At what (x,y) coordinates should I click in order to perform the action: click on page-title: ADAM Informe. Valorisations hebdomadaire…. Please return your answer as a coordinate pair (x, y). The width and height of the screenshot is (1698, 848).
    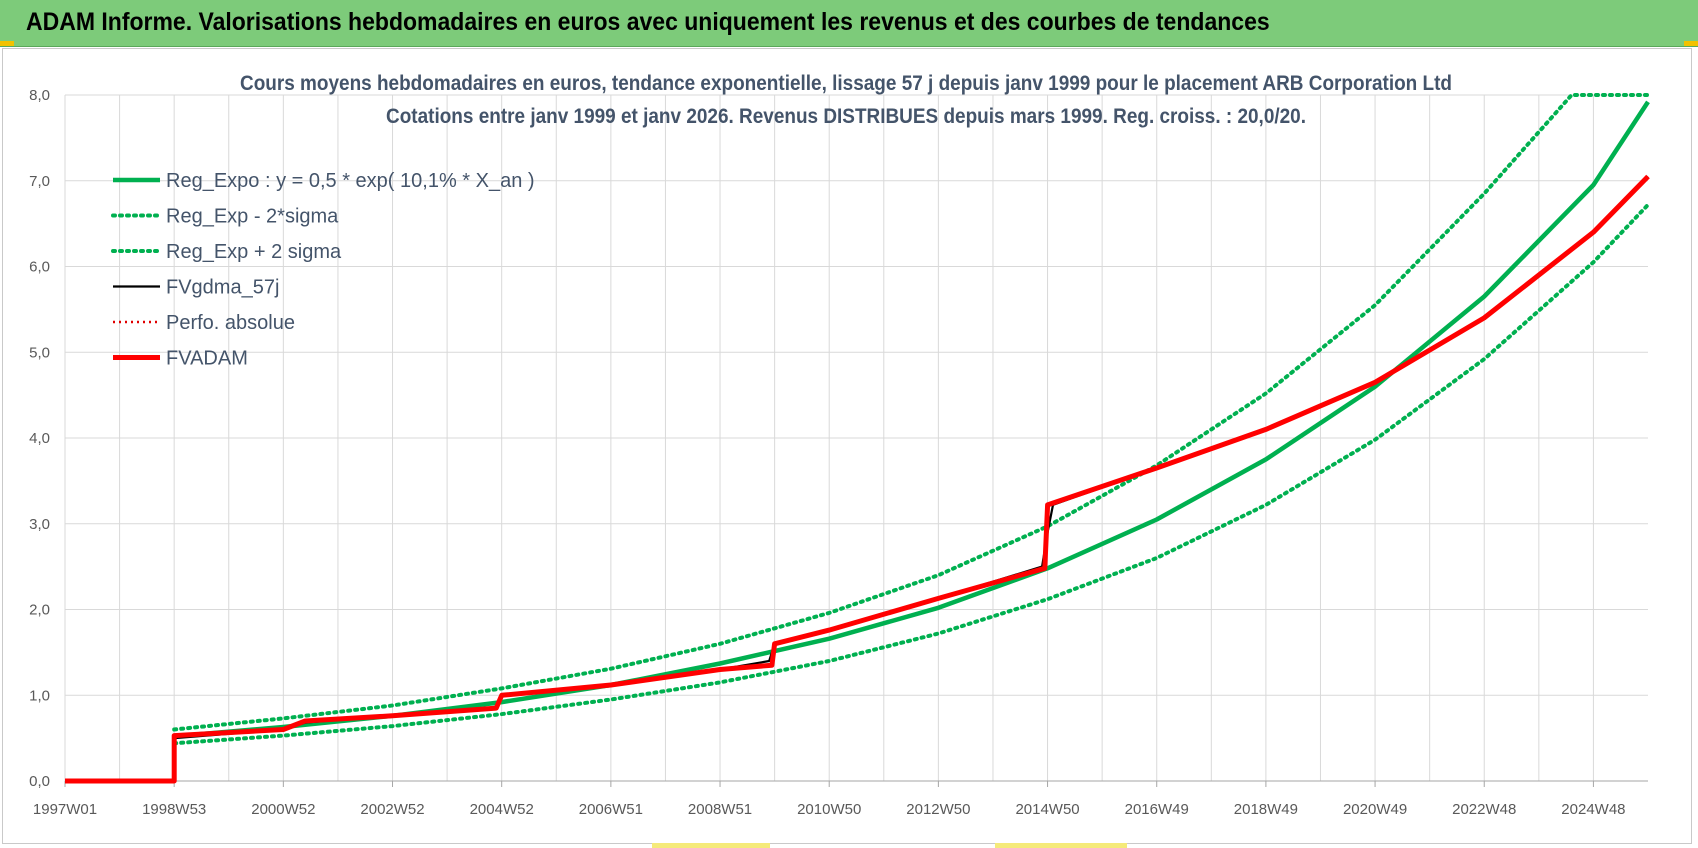
    Looking at the image, I should click on (648, 22).